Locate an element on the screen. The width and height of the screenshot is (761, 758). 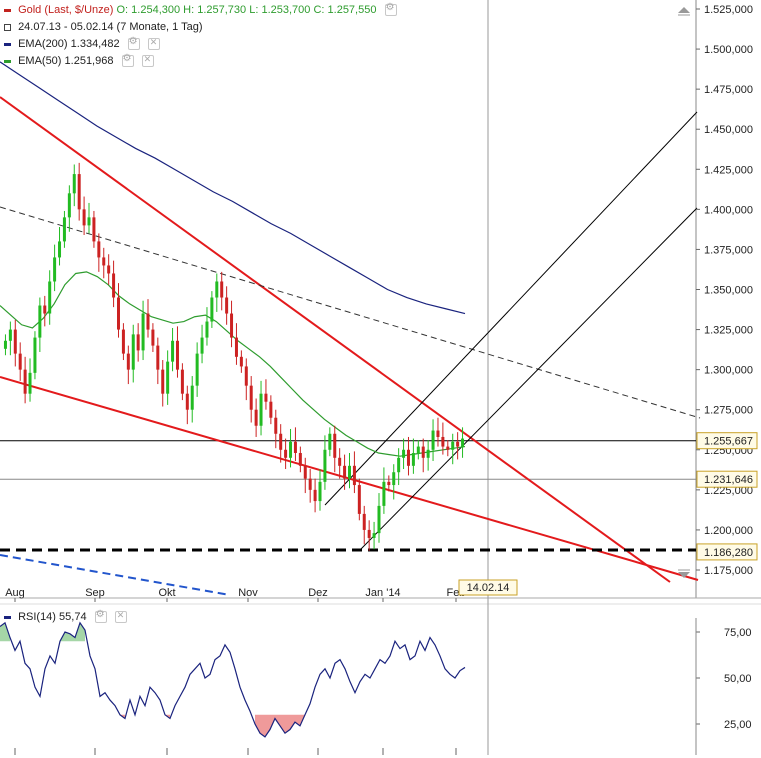
rsi-overbought-fill is located at coordinates (72, 637).